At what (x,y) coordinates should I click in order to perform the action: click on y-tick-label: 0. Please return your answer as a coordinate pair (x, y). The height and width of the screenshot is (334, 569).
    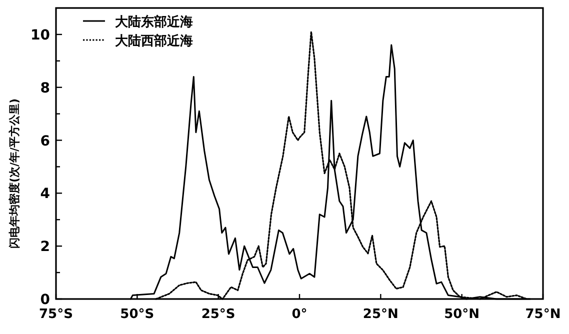
    Looking at the image, I should click on (45, 300).